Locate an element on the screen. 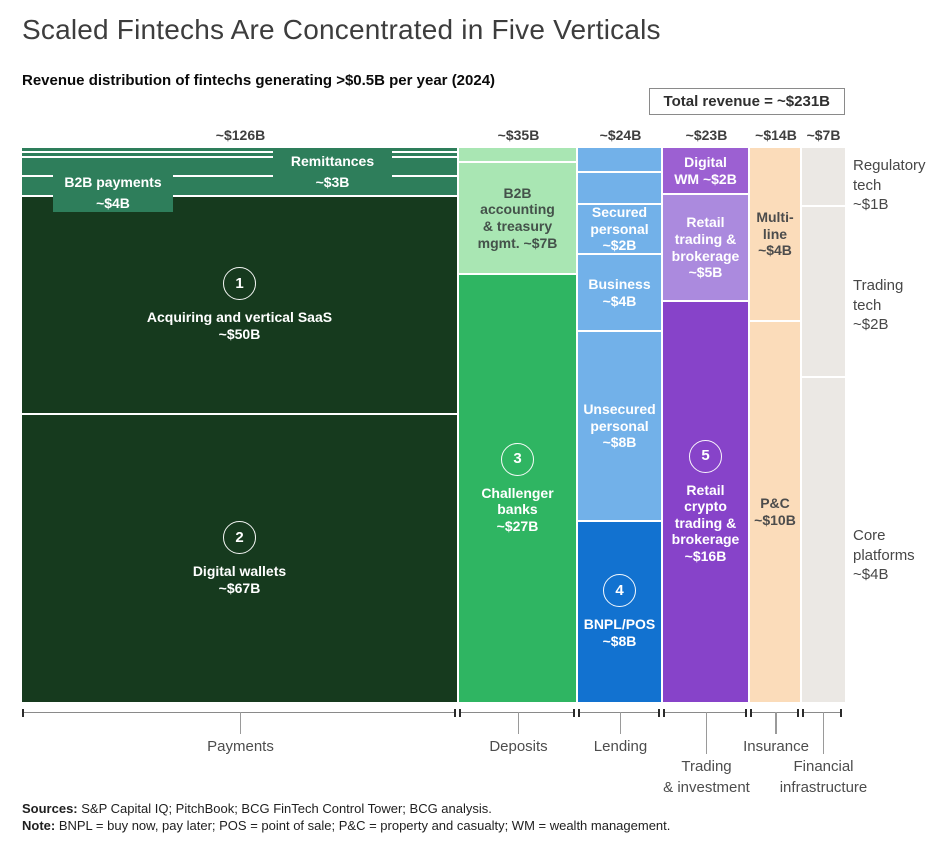 The height and width of the screenshot is (854, 947). segment-retail-crypto-trading-brokerage: 5 Retail crypto trading & brokerage ~$16B is located at coordinates (705, 502).